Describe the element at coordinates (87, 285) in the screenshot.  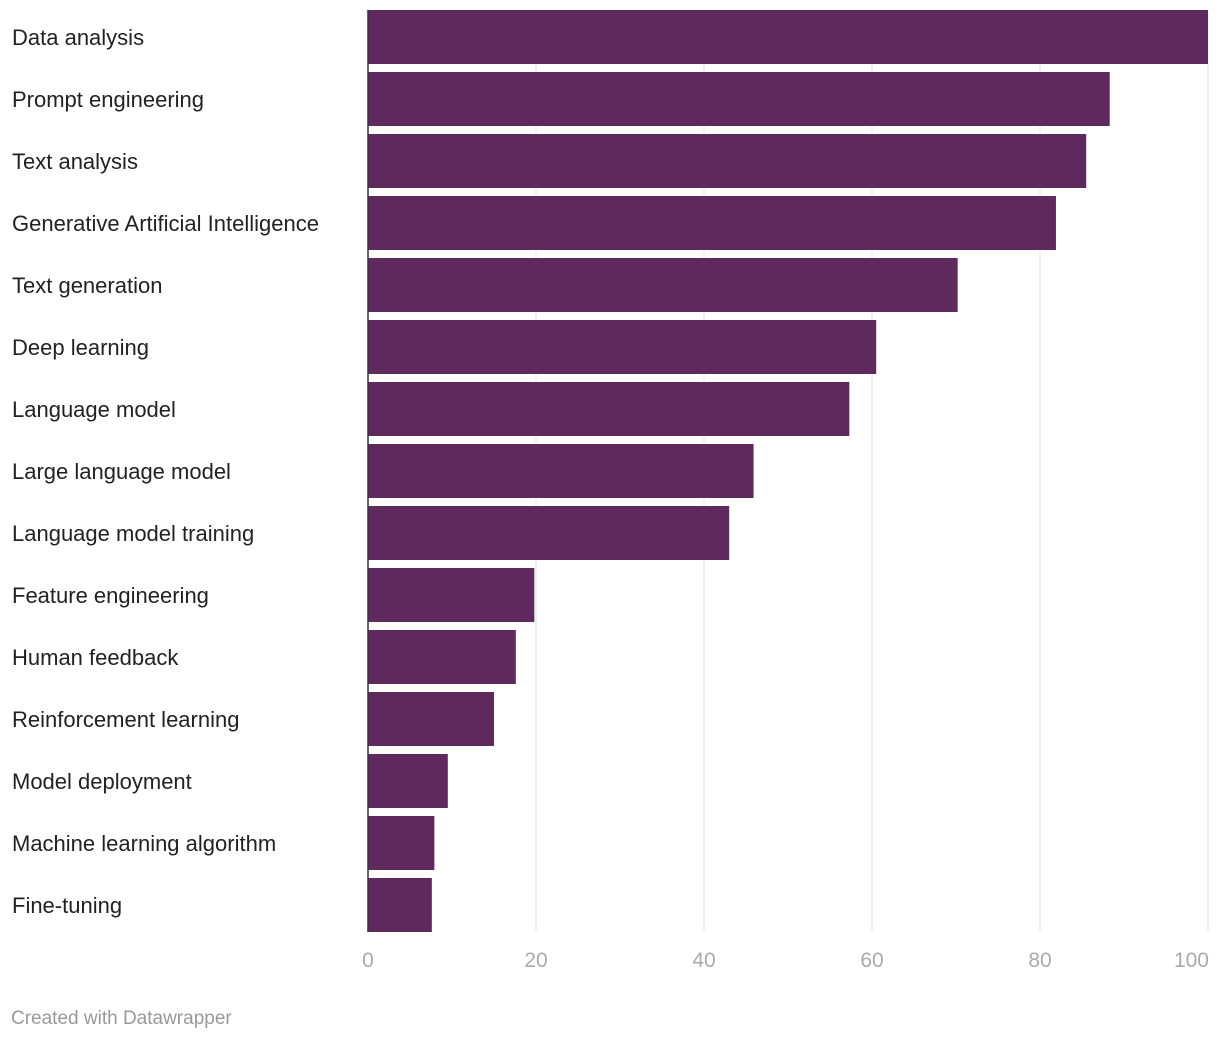
I see `category-label: Text generation` at that location.